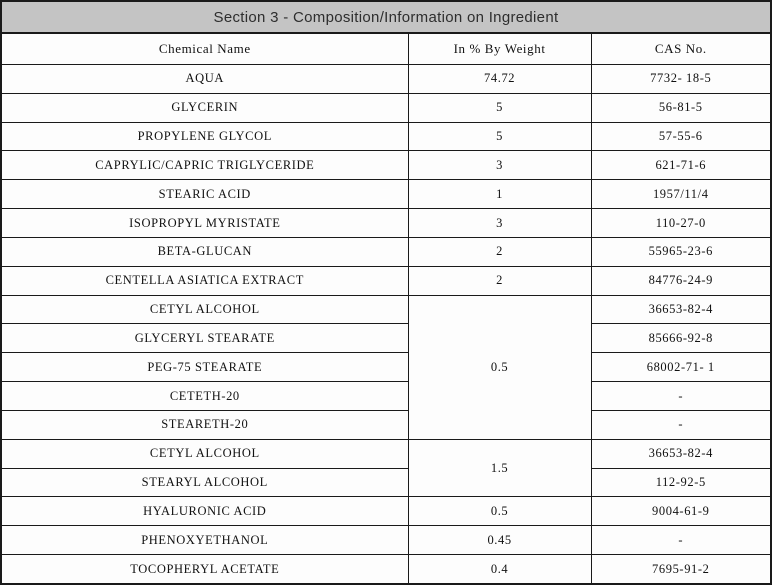 The height and width of the screenshot is (585, 772). I want to click on cas-cell: 85666-92-8, so click(680, 338).